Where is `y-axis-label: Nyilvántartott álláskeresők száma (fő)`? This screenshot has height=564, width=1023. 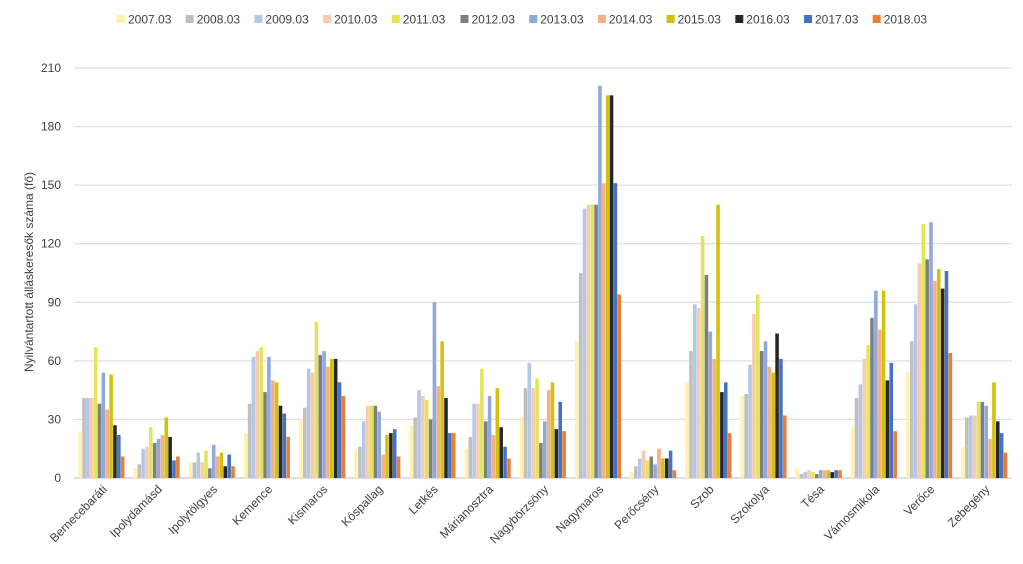 y-axis-label: Nyilvántartott álláskeresők száma (fő) is located at coordinates (29, 272).